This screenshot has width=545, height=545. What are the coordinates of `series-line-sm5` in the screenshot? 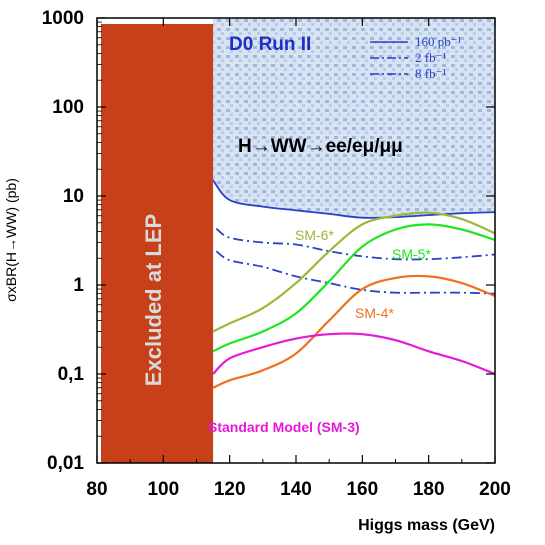 It's located at (353, 288).